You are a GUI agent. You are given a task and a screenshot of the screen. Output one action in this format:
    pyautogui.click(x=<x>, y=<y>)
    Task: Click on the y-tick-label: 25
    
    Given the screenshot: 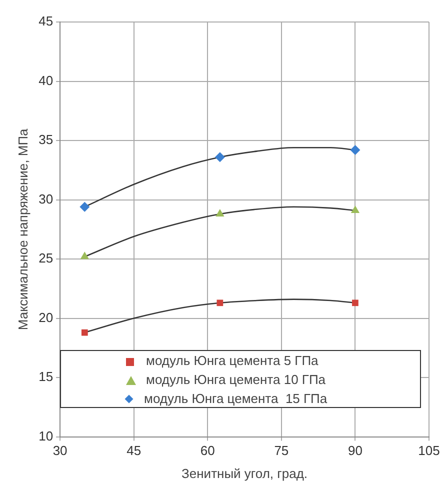 What is the action you would take?
    pyautogui.click(x=46, y=258)
    